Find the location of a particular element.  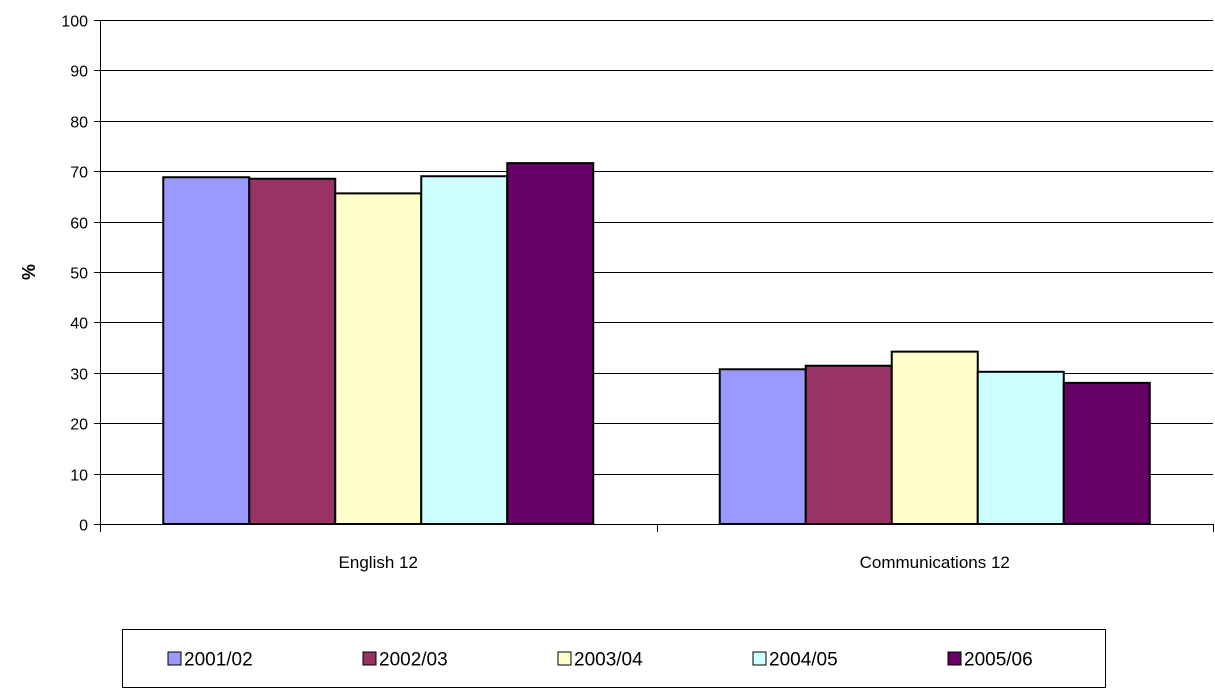

legend: 2001/02 2002/03 2003/04 2004/05 2005/06 is located at coordinates (614, 659).